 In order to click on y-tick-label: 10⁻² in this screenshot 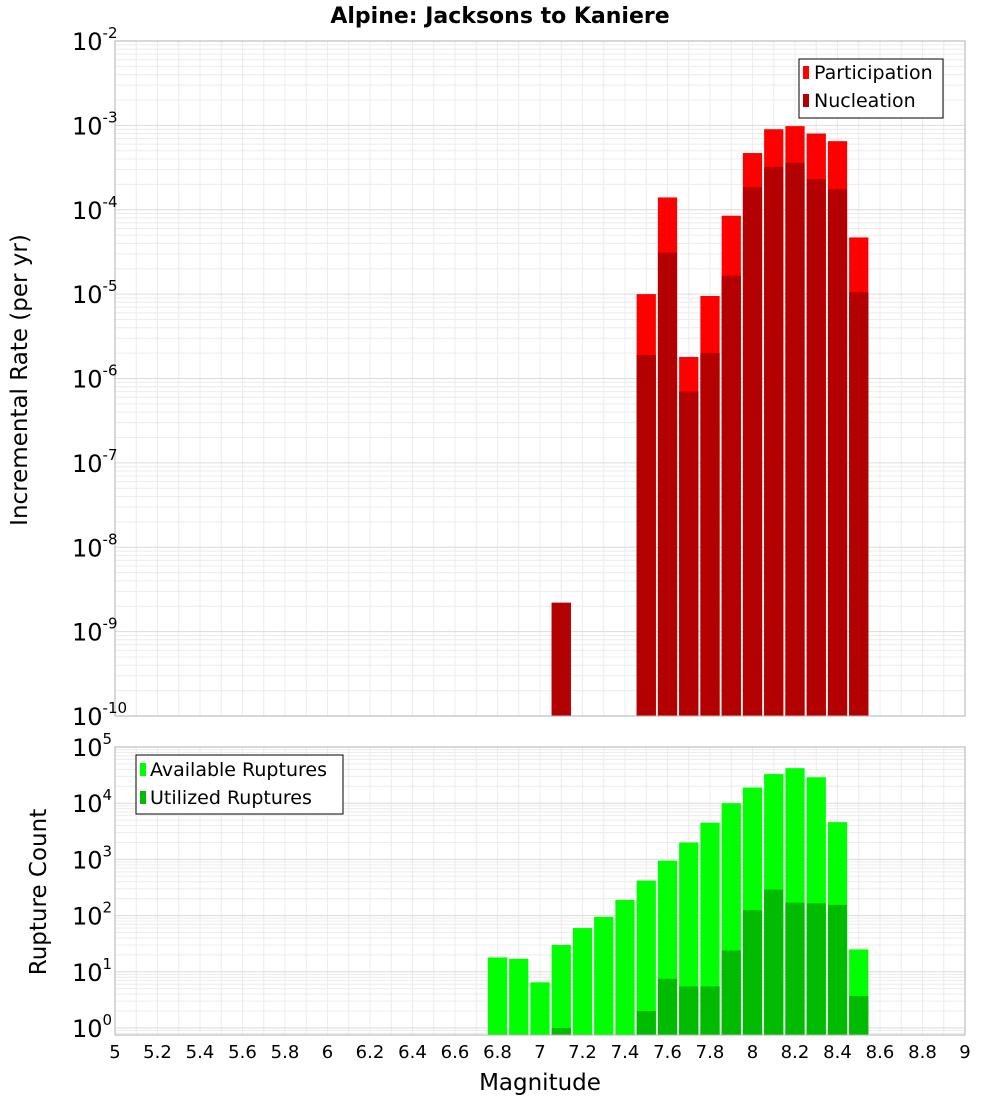, I will do `click(95, 40)`.